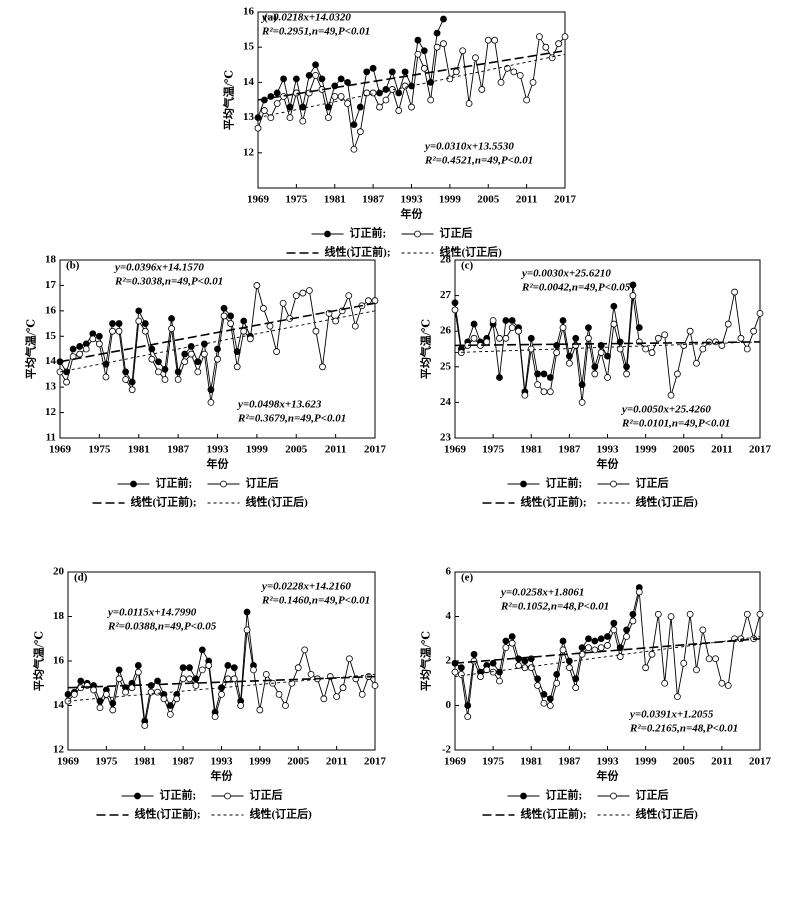 The image size is (803, 905). I want to click on y-tick-label: 15, so click(249, 47).